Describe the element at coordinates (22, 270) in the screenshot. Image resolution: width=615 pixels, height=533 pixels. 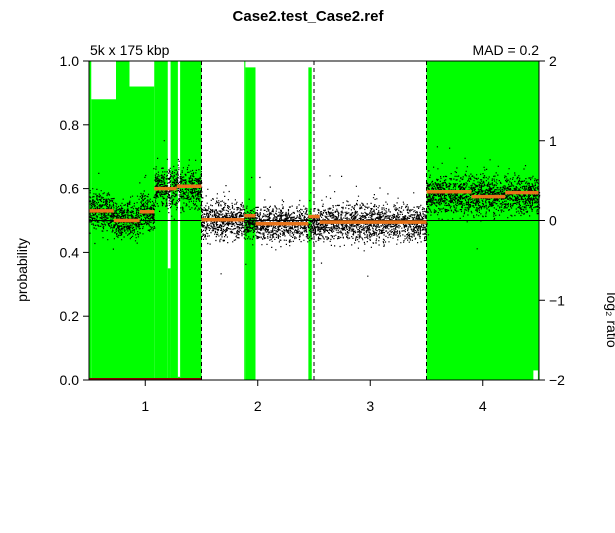
I see `left-axis-label: probability` at that location.